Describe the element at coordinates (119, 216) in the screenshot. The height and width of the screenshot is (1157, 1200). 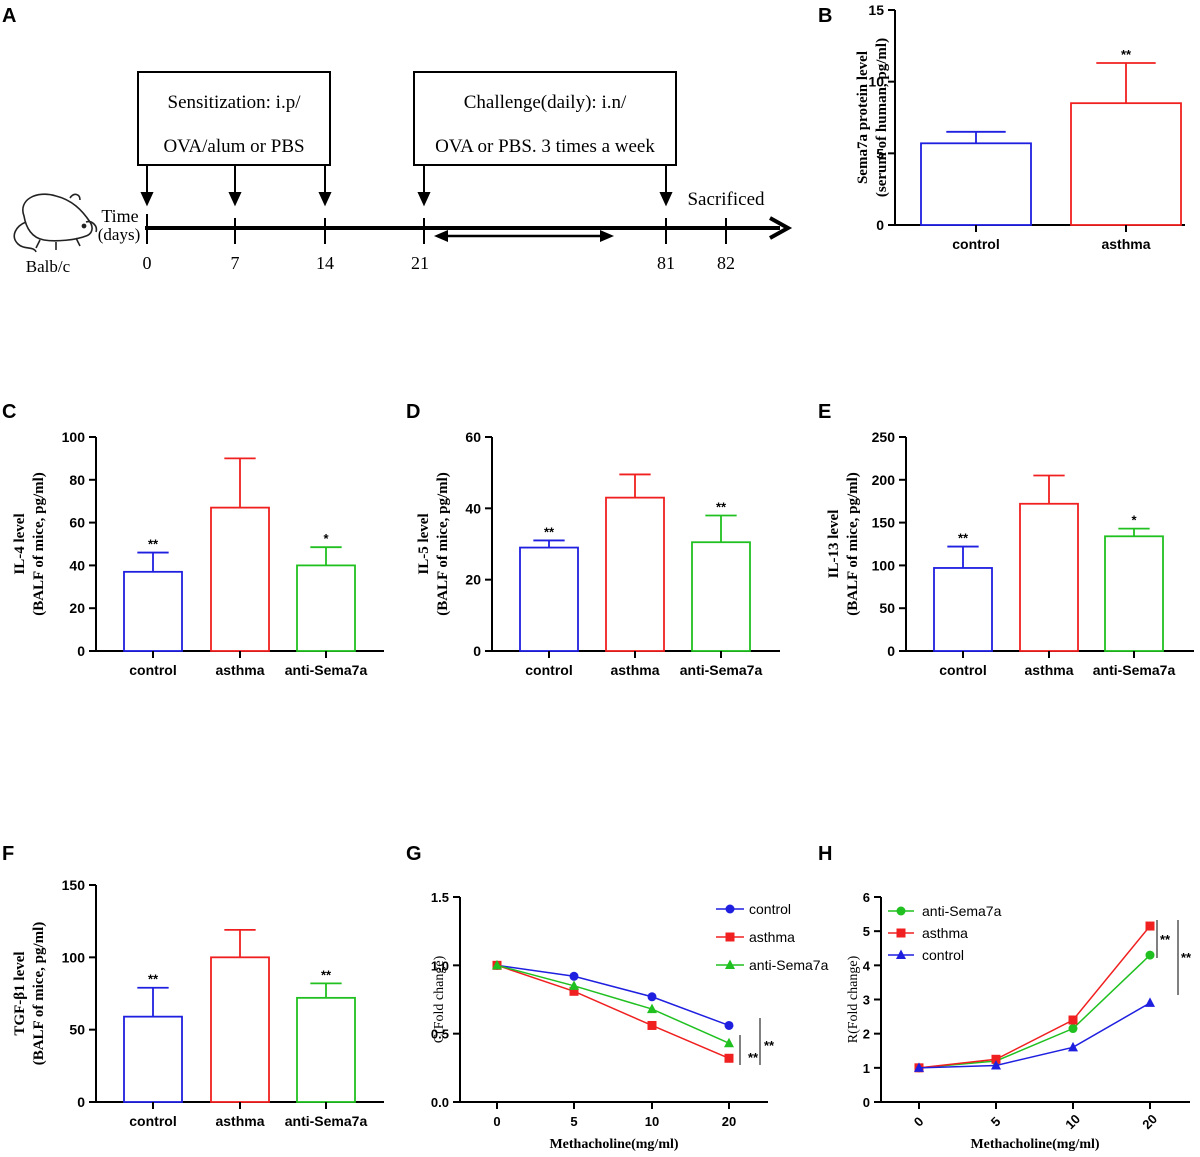
I see `time-label: Time` at that location.